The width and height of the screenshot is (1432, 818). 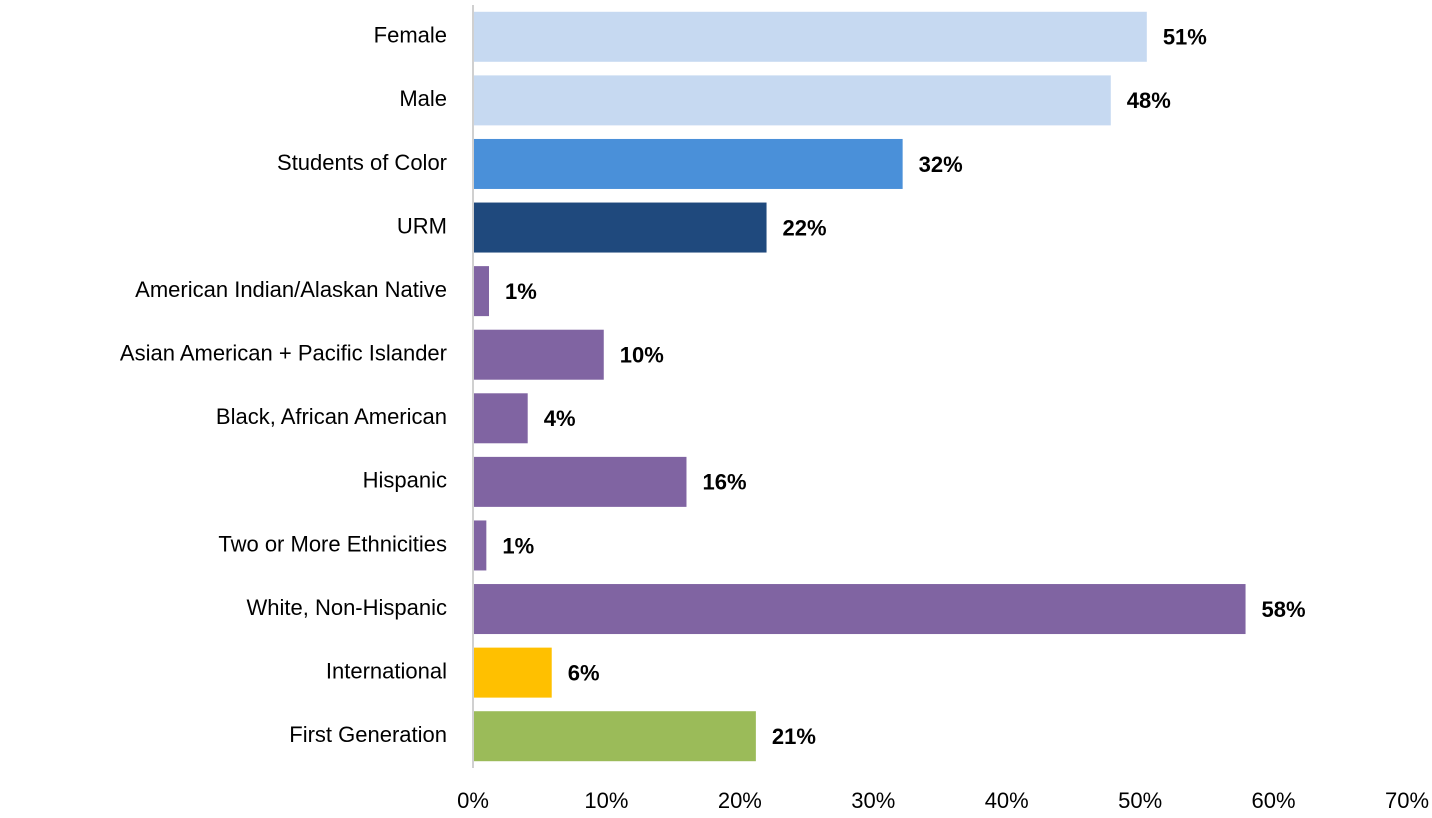 I want to click on x-tick-label: 40%, so click(x=1007, y=800).